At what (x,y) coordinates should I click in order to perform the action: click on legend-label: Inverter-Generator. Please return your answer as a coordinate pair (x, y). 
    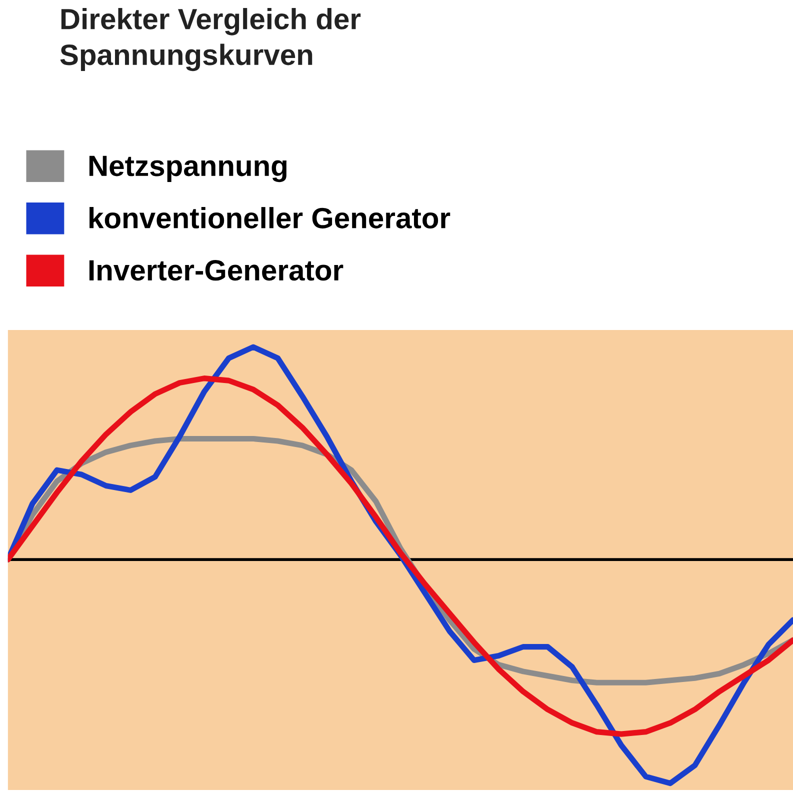
    Looking at the image, I should click on (216, 270).